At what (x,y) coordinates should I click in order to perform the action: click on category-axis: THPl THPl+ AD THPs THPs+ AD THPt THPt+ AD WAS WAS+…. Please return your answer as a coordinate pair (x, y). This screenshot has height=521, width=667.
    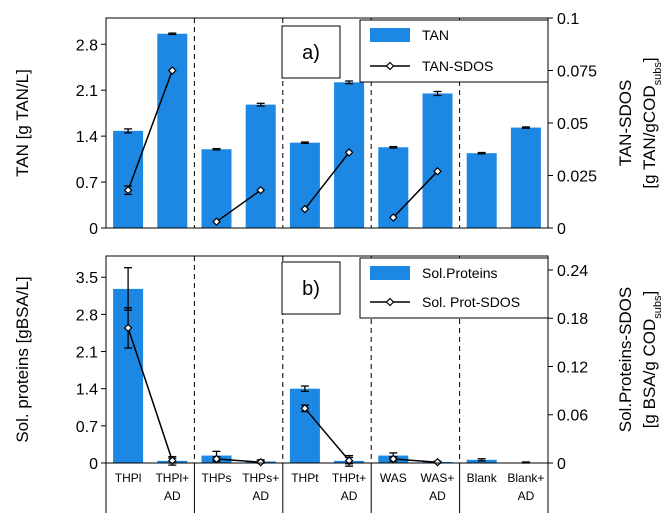
    Looking at the image, I should click on (327, 488).